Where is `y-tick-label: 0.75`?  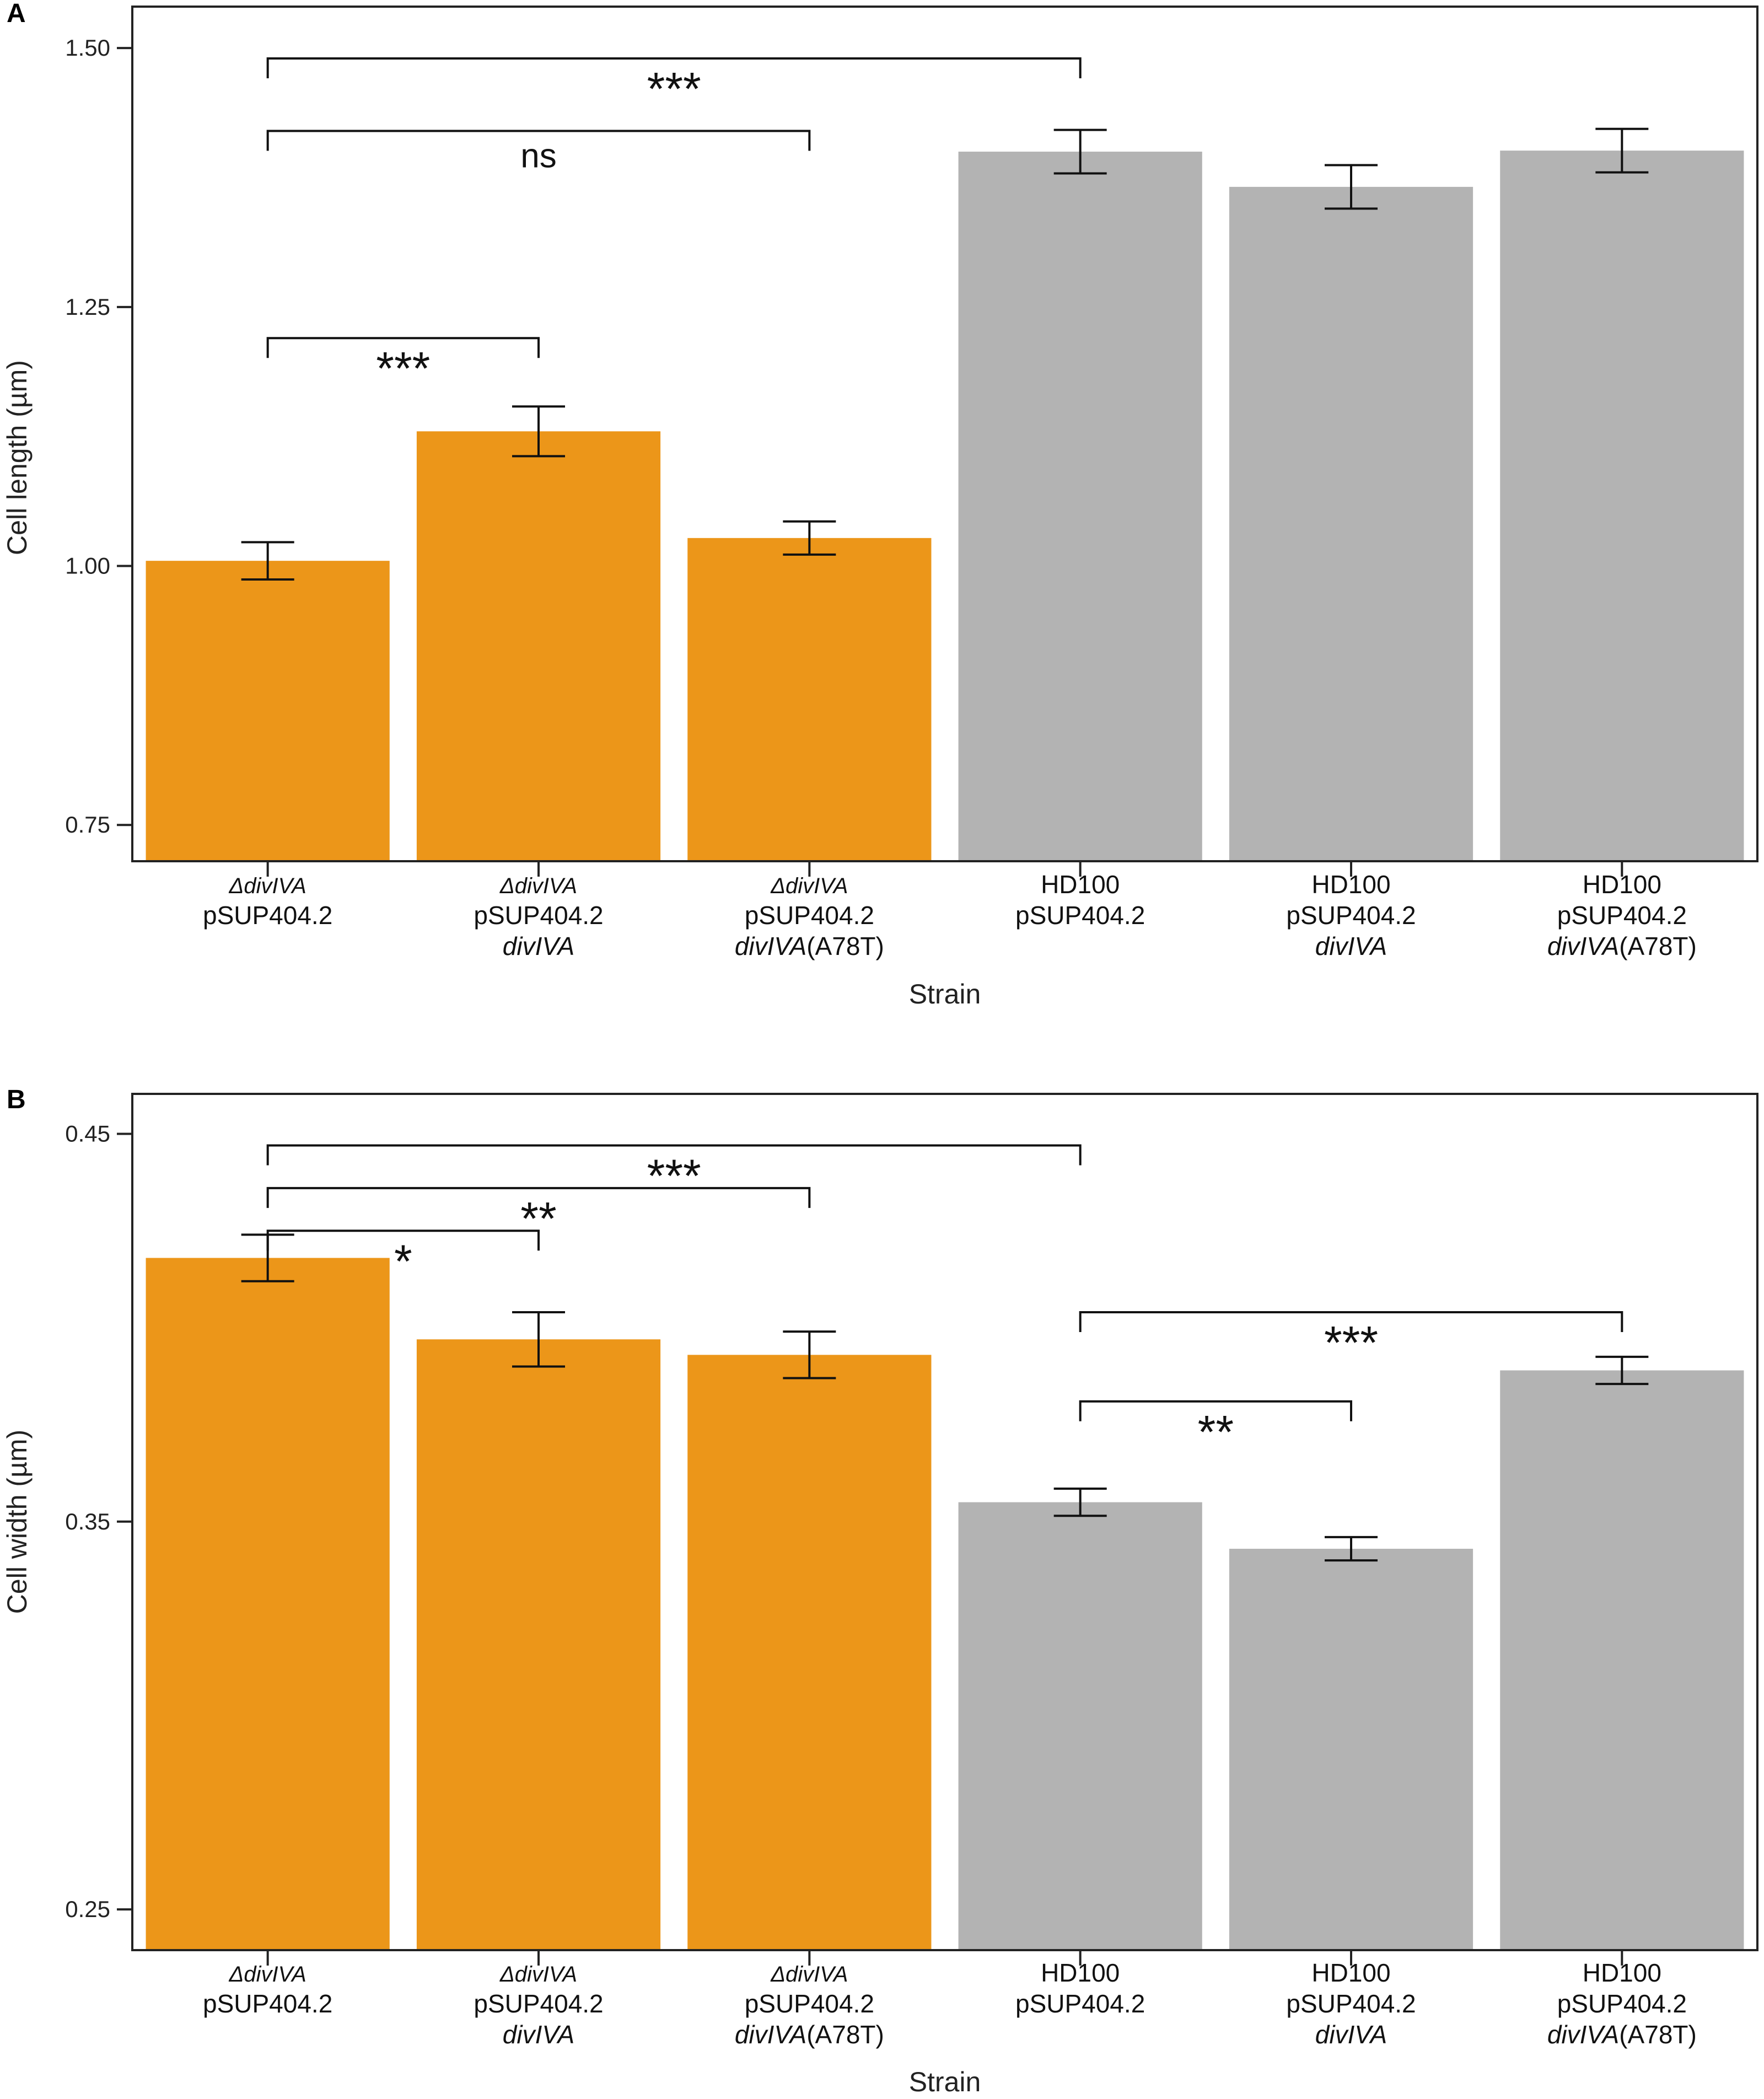
y-tick-label: 0.75 is located at coordinates (87, 825).